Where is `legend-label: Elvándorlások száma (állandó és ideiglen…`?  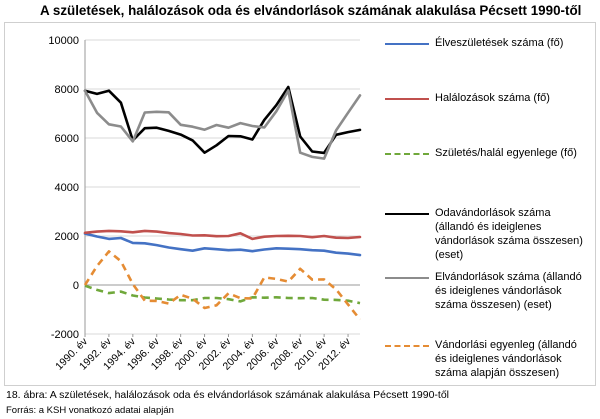
legend-label: Elvándorlások száma (állandó és ideiglen… is located at coordinates (508, 291).